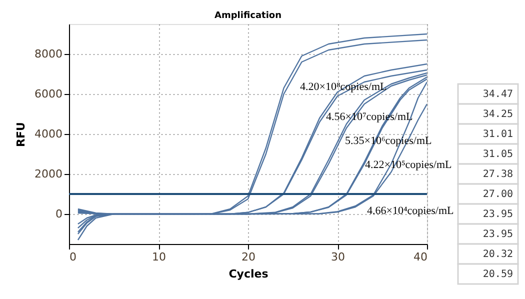 This screenshot has width=525, height=299. What do you see at coordinates (248, 16) in the screenshot?
I see `chart-title: Amplification` at bounding box center [248, 16].